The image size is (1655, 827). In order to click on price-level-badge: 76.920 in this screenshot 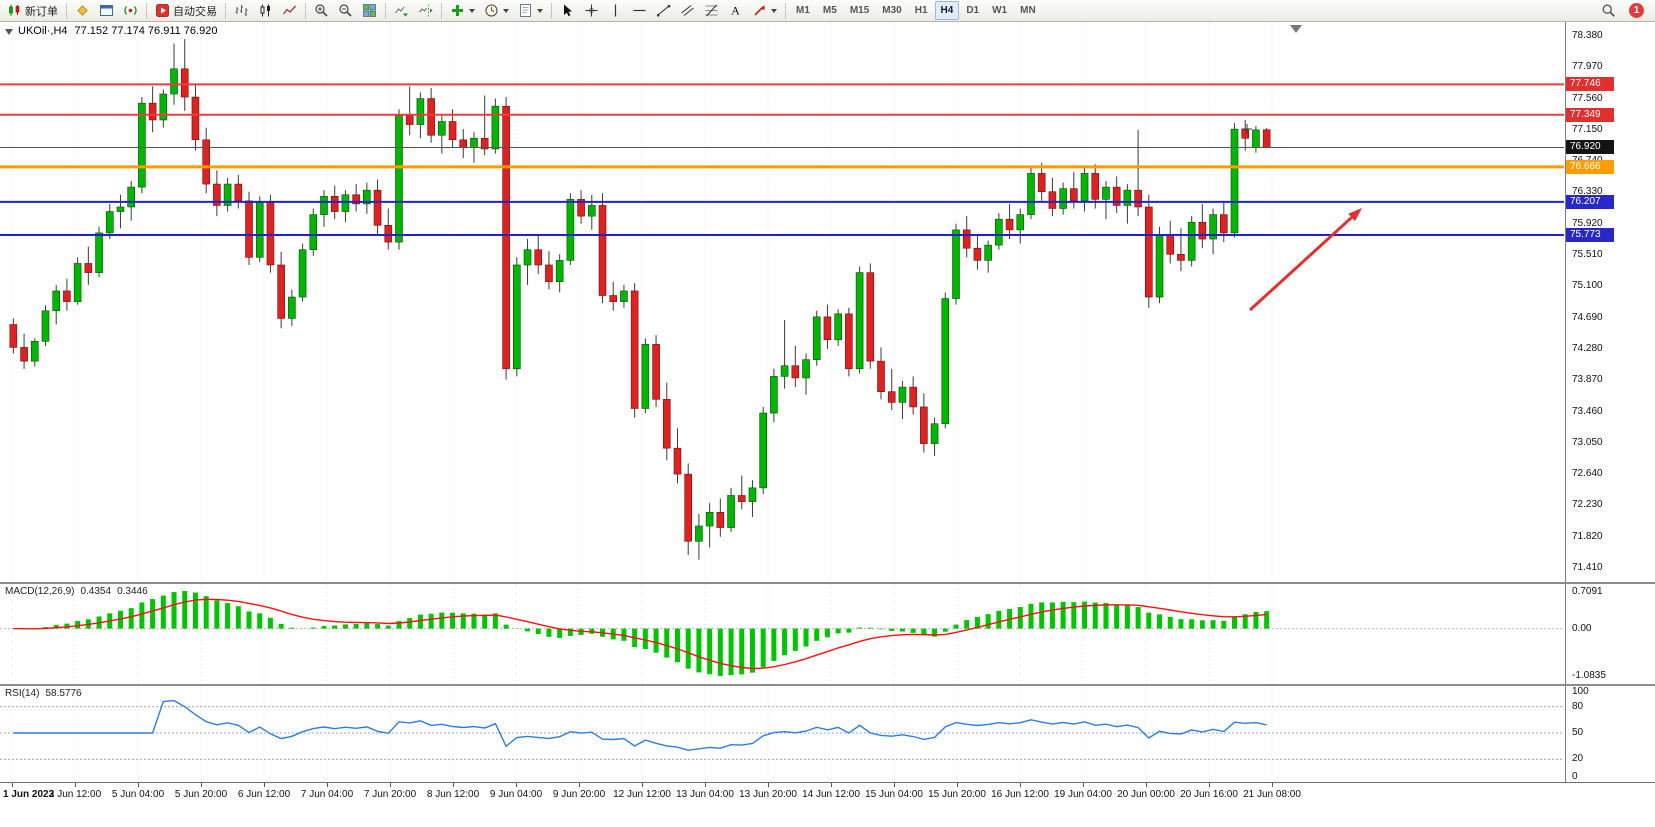, I will do `click(1590, 147)`.